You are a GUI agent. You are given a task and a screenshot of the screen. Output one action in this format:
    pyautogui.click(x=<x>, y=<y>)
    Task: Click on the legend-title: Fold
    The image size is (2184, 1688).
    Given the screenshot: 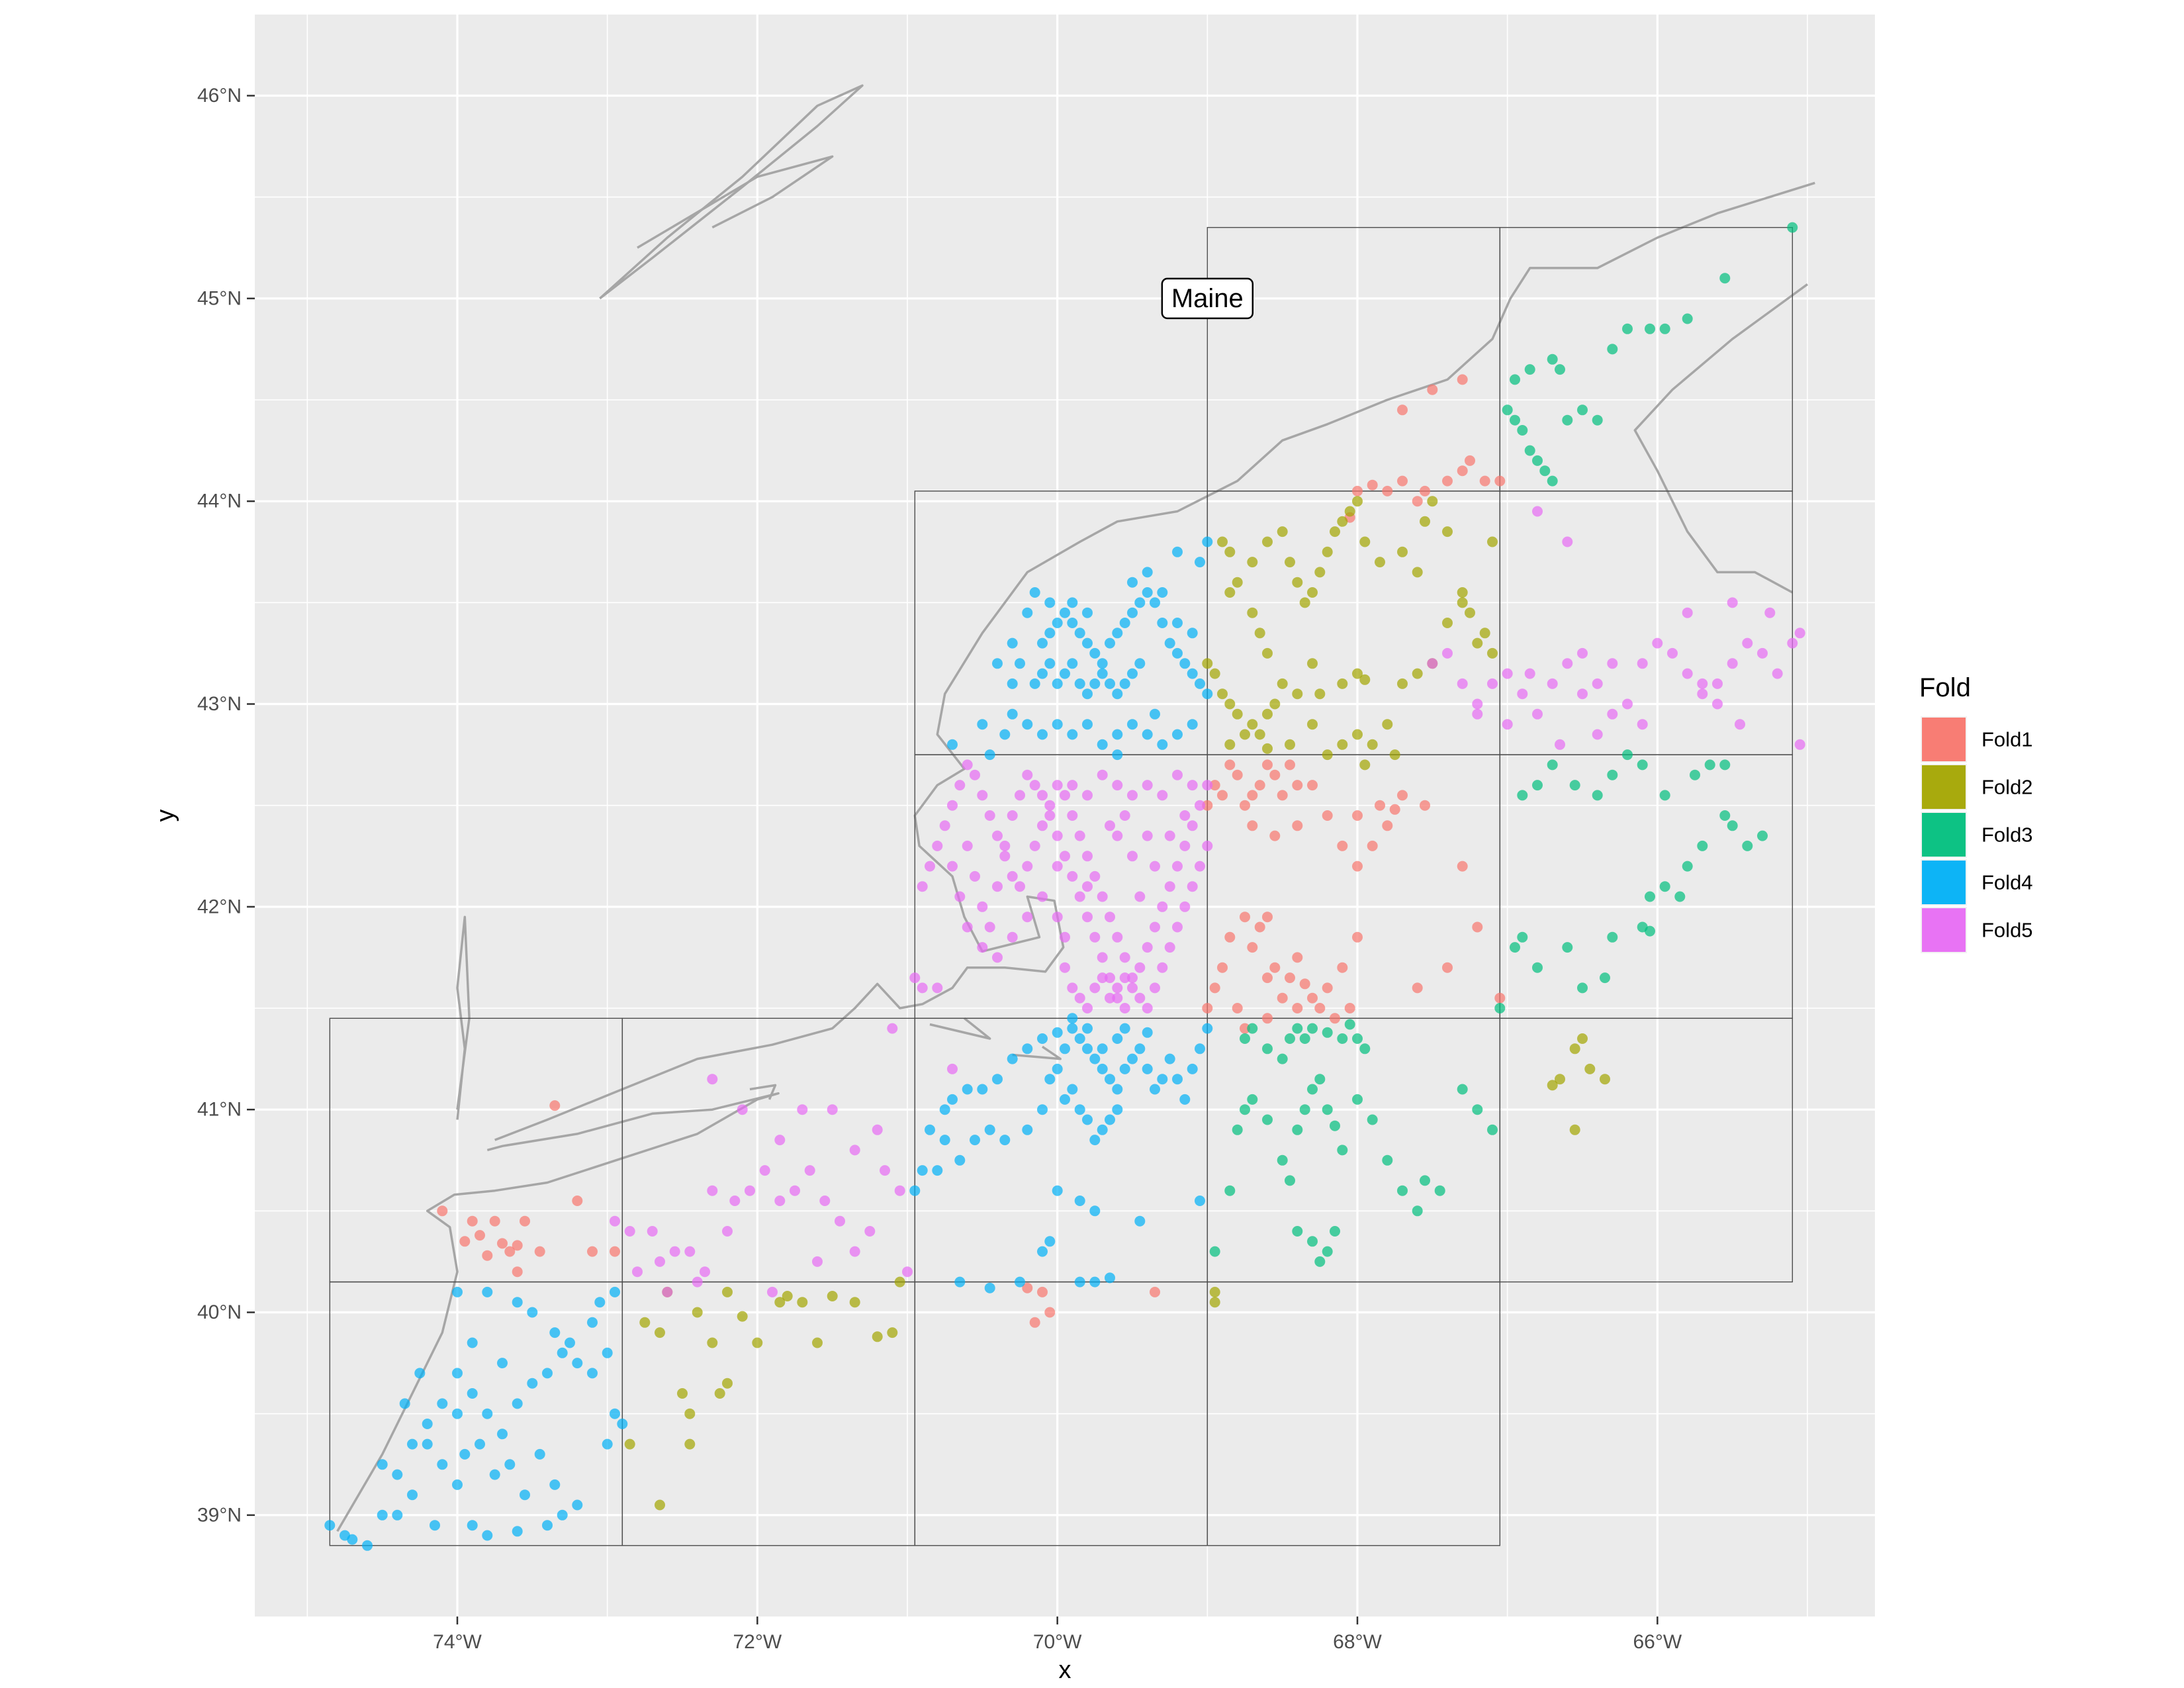 What is the action you would take?
    pyautogui.click(x=1945, y=687)
    